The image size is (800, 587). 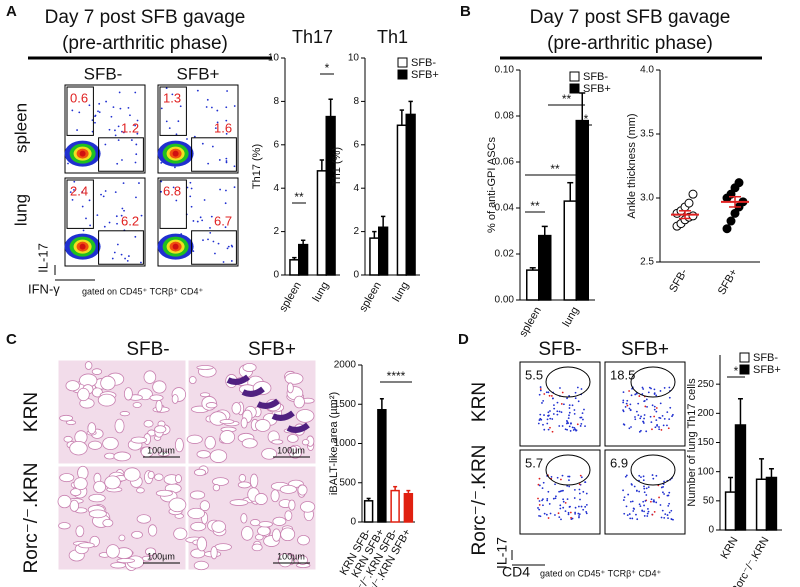 I want to click on legend-label: SFB-, so click(x=765, y=358).